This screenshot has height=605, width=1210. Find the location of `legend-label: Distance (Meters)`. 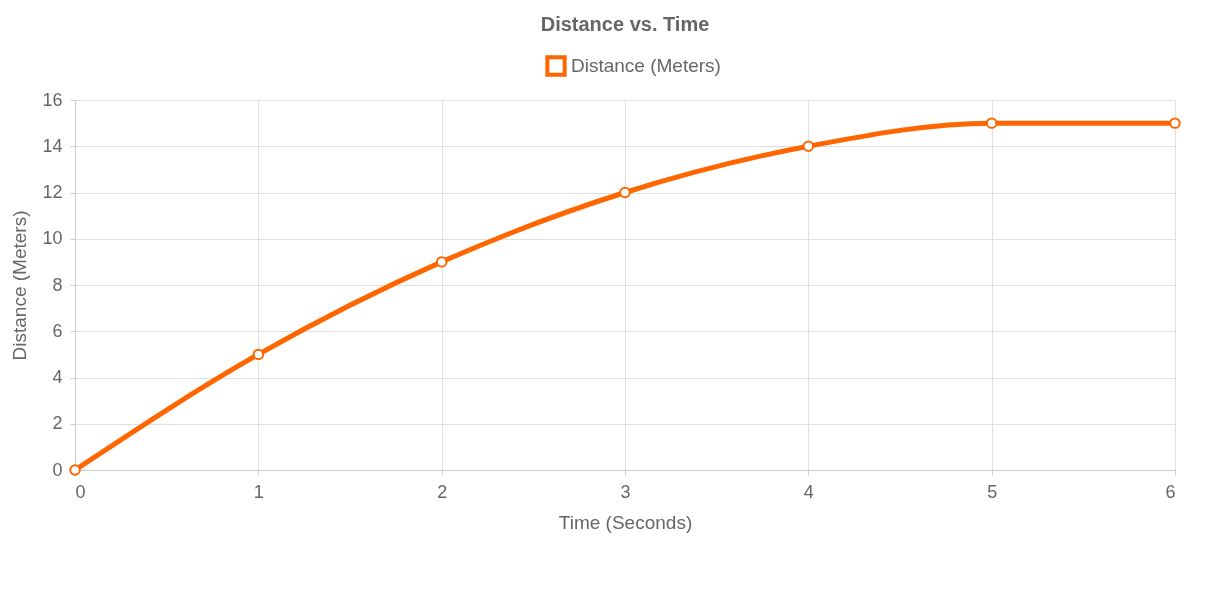

legend-label: Distance (Meters) is located at coordinates (646, 65).